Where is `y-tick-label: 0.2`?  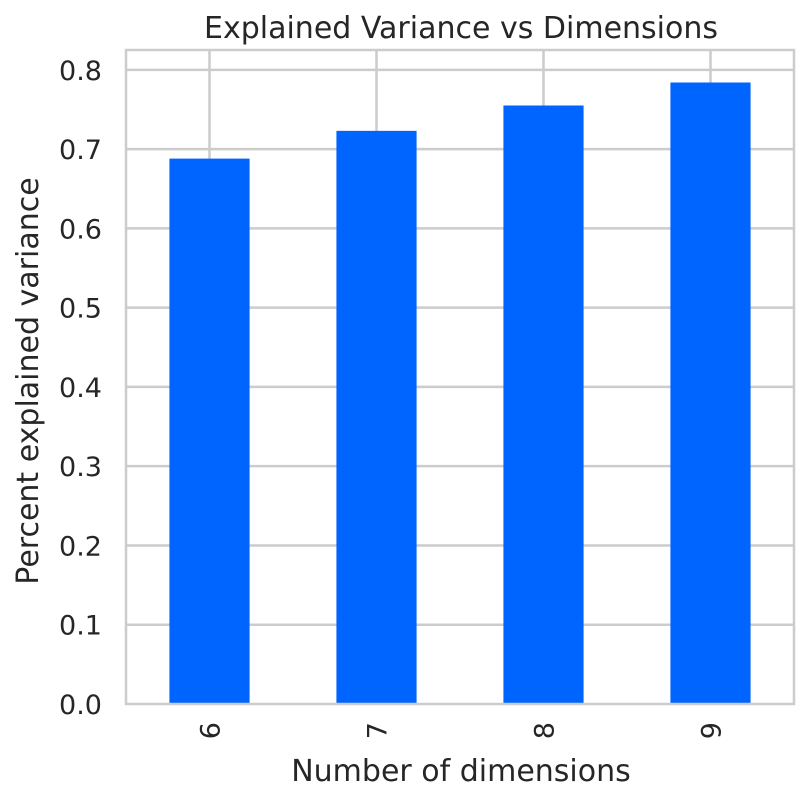
y-tick-label: 0.2 is located at coordinates (80, 546).